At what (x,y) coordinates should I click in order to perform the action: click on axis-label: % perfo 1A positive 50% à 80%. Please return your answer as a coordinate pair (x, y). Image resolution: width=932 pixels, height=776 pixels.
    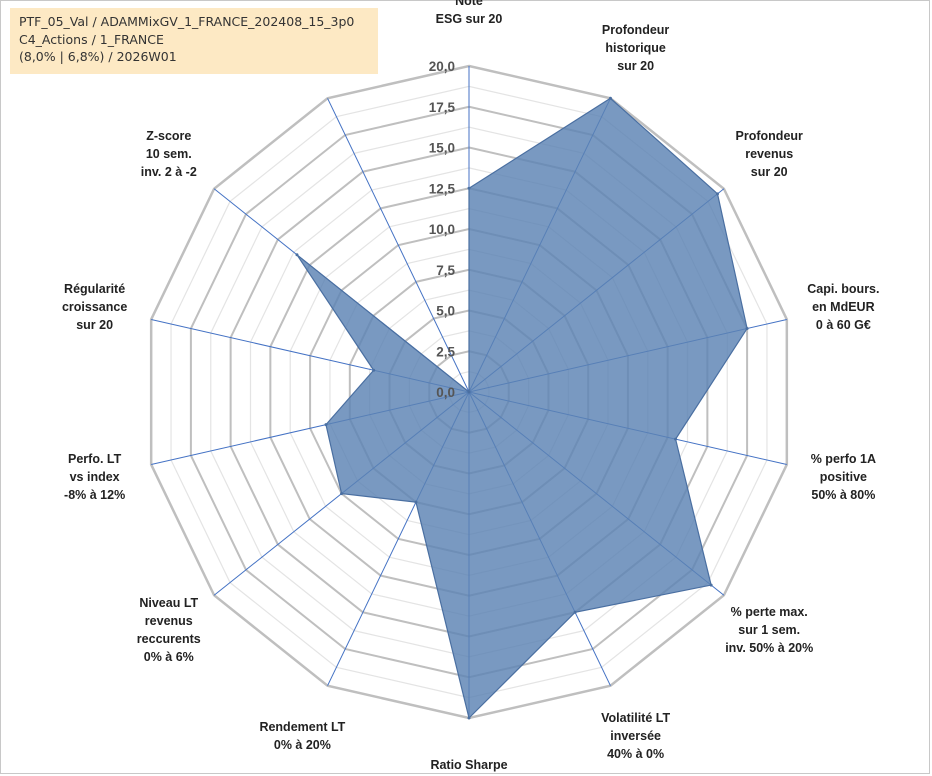
    Looking at the image, I should click on (843, 477).